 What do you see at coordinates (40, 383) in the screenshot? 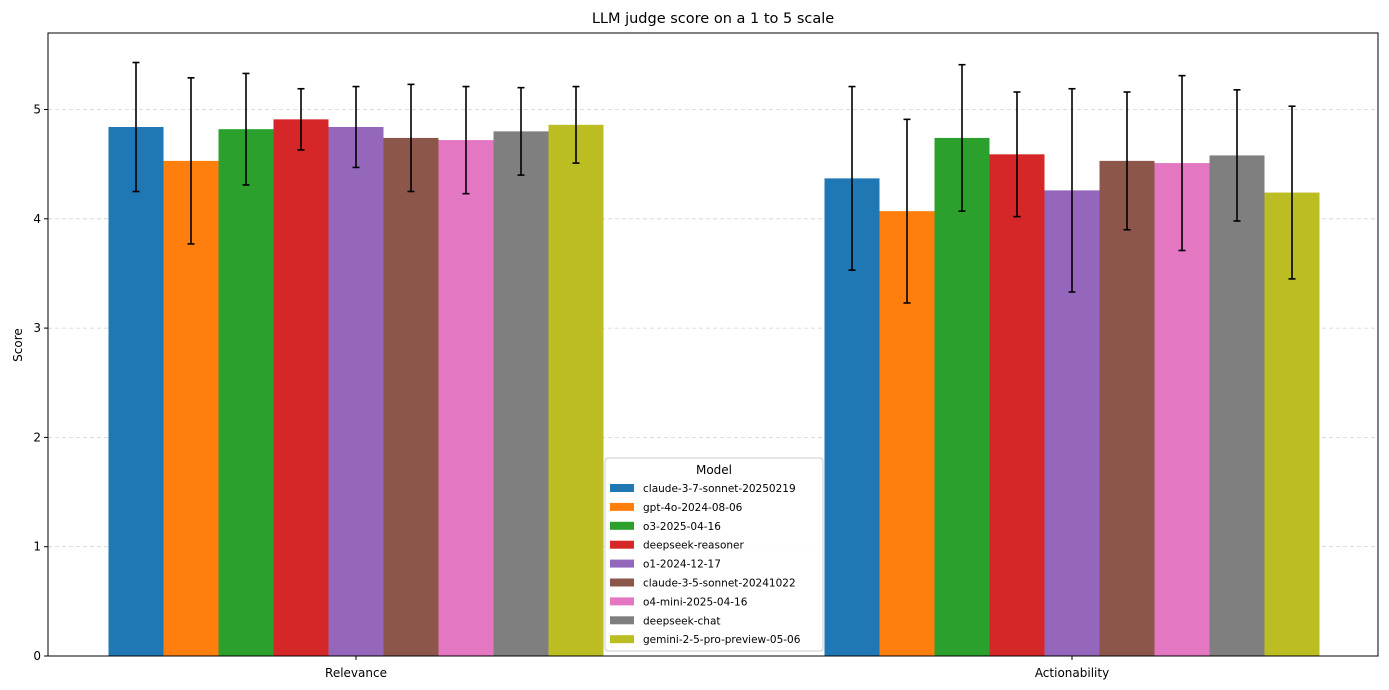
I see `y-axis-ticks: 0 1 2 3 4 5` at bounding box center [40, 383].